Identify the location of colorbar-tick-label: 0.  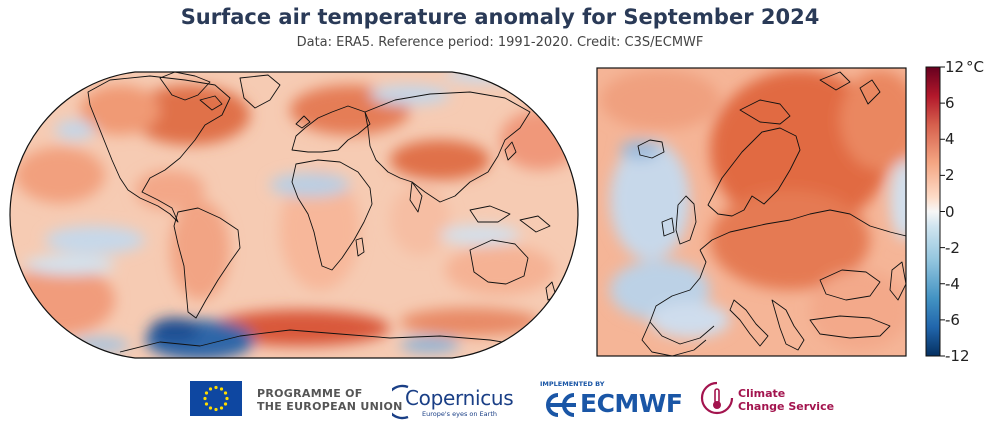
(950, 211).